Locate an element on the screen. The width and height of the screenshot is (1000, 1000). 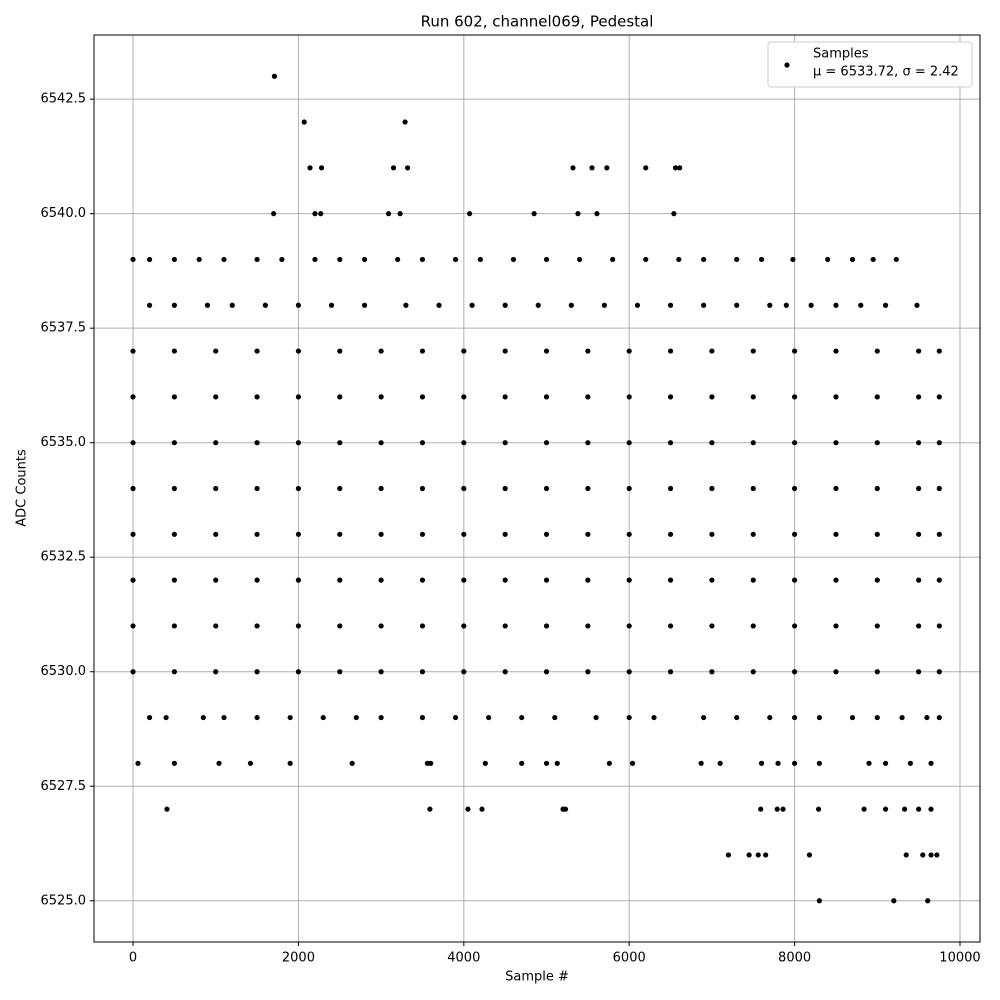
x-tick-label: 4000 is located at coordinates (463, 958).